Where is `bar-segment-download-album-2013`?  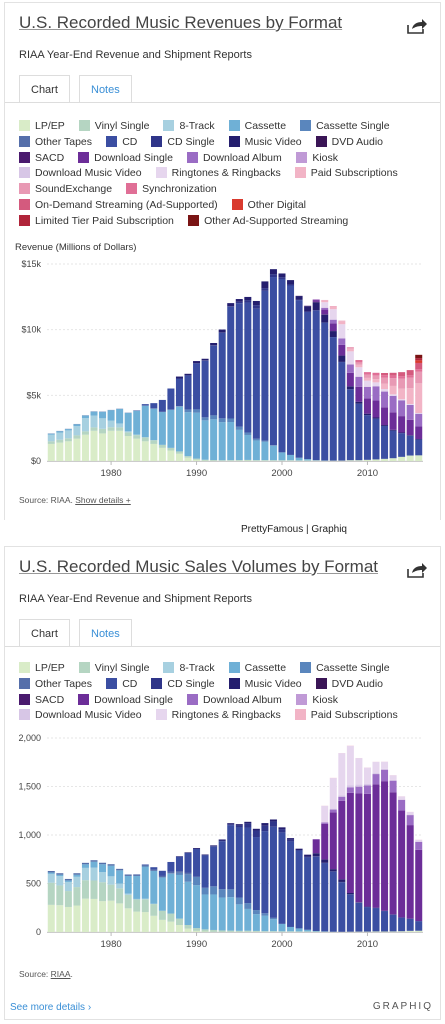
bar-segment-download-album-2013 is located at coordinates (393, 404).